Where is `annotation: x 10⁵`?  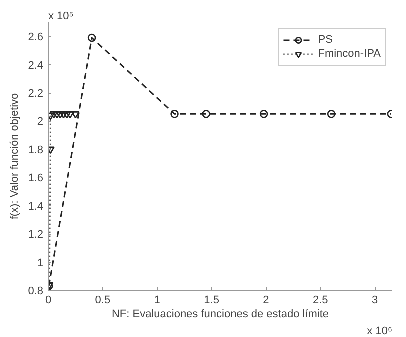 annotation: x 10⁵ is located at coordinates (61, 16).